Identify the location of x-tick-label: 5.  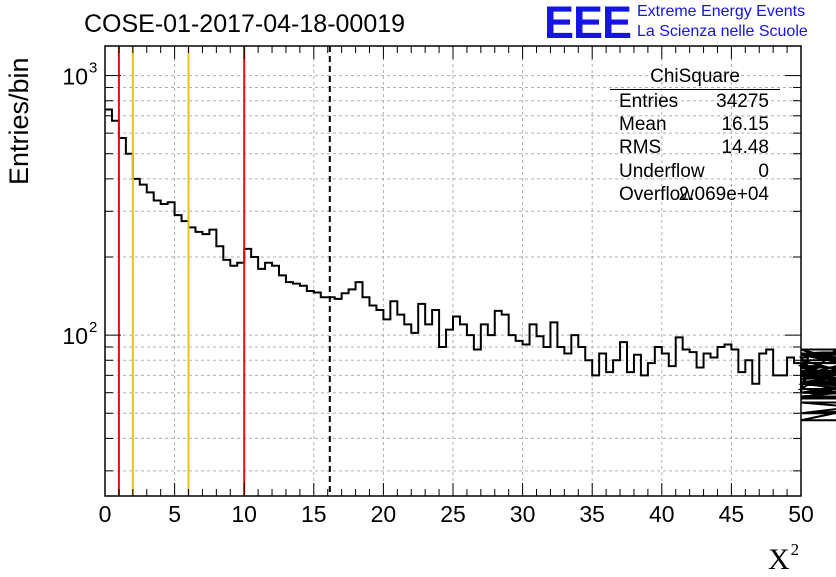
(174, 514).